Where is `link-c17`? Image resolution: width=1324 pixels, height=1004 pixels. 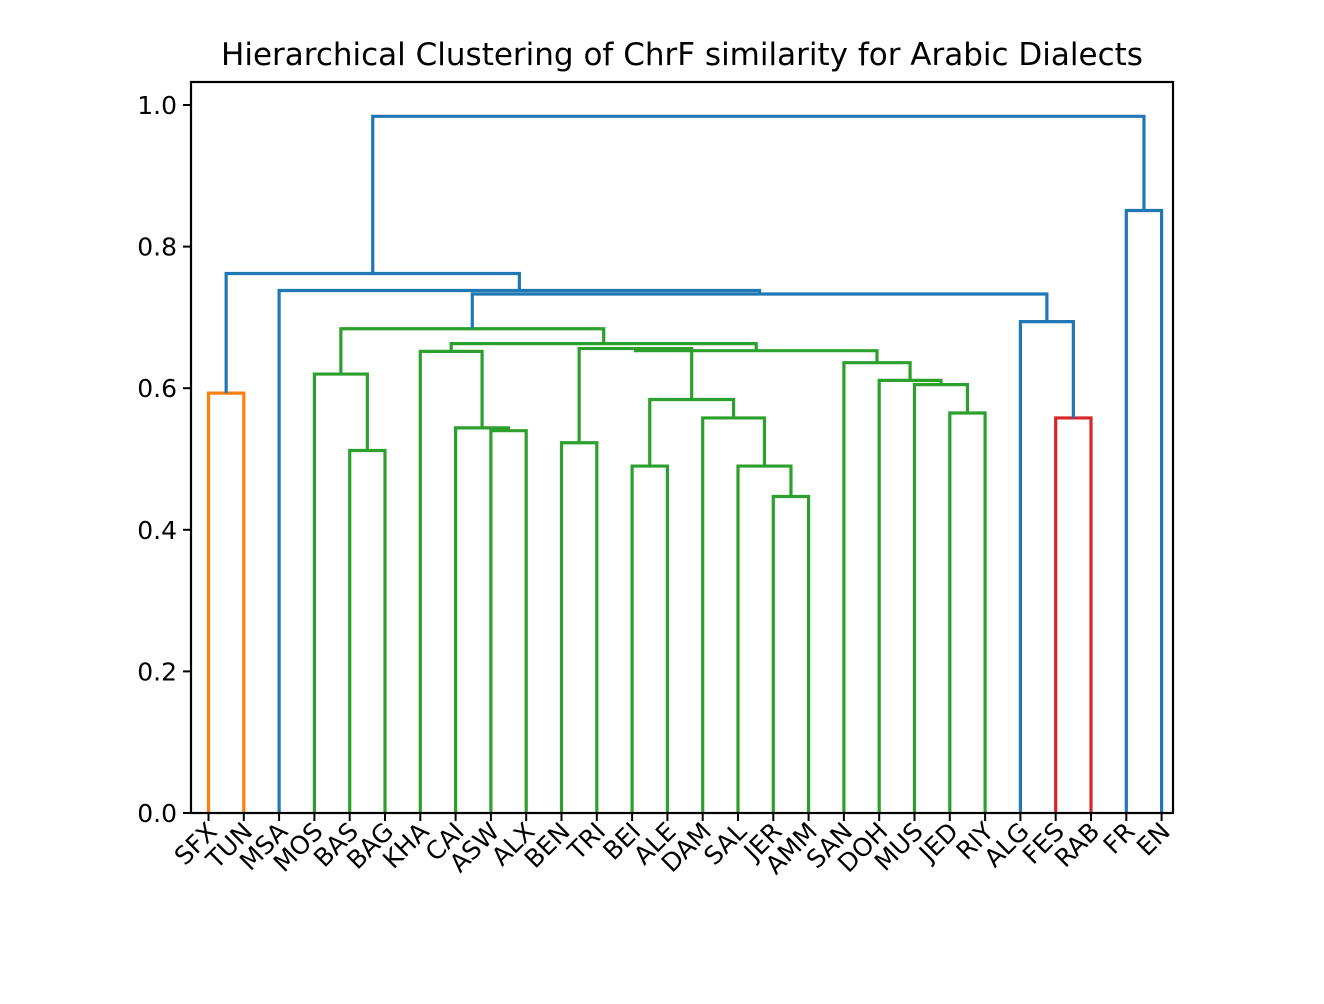 link-c17 is located at coordinates (635, 394).